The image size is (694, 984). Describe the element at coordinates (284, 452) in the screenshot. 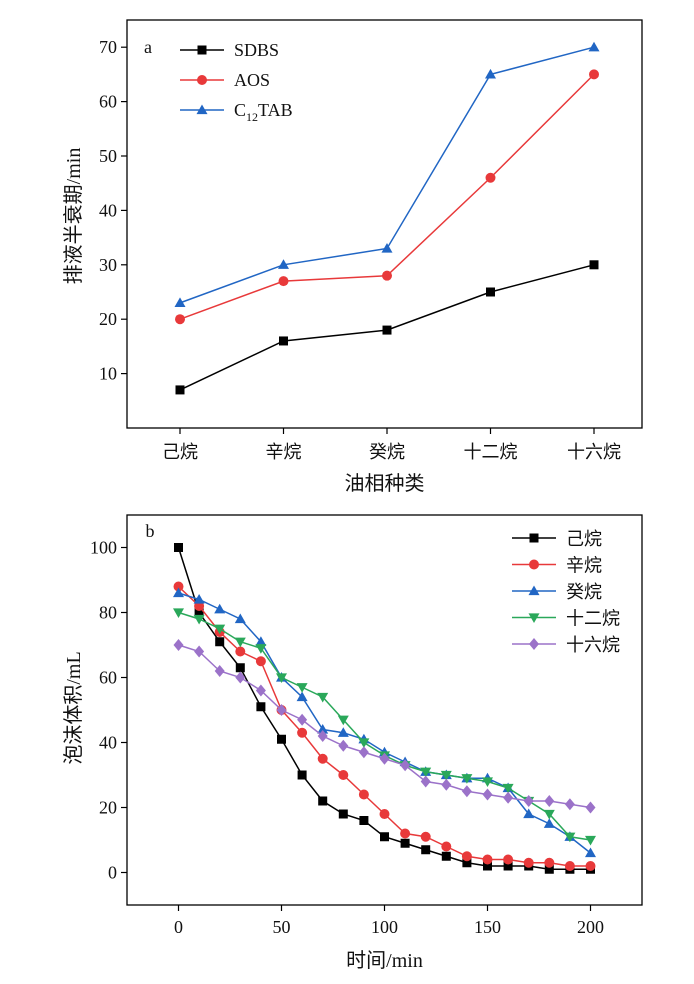

I see `x-tick-label-a: 辛烷` at that location.